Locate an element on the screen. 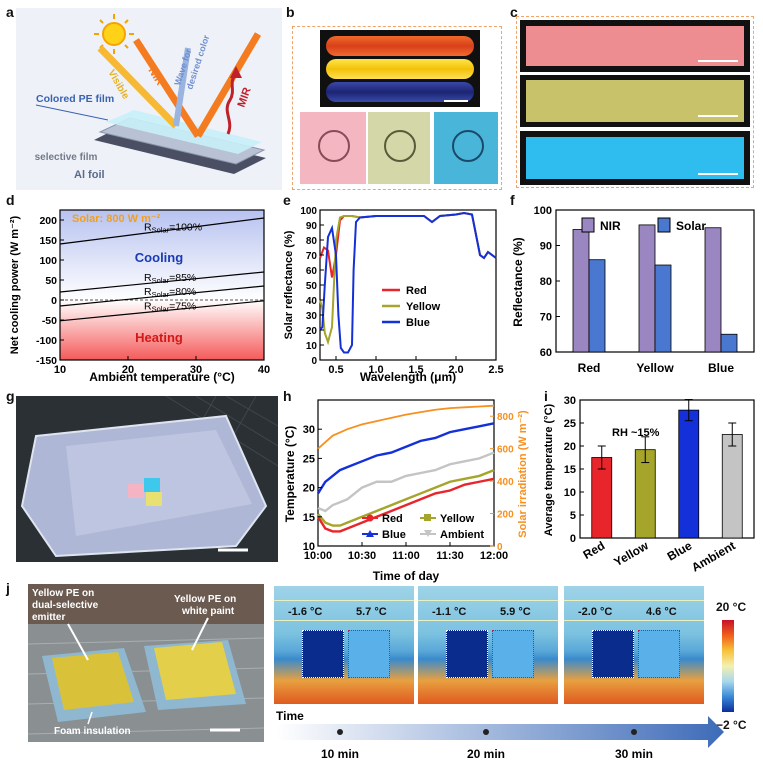 The width and height of the screenshot is (763, 762). i-bar-blue is located at coordinates (689, 474).